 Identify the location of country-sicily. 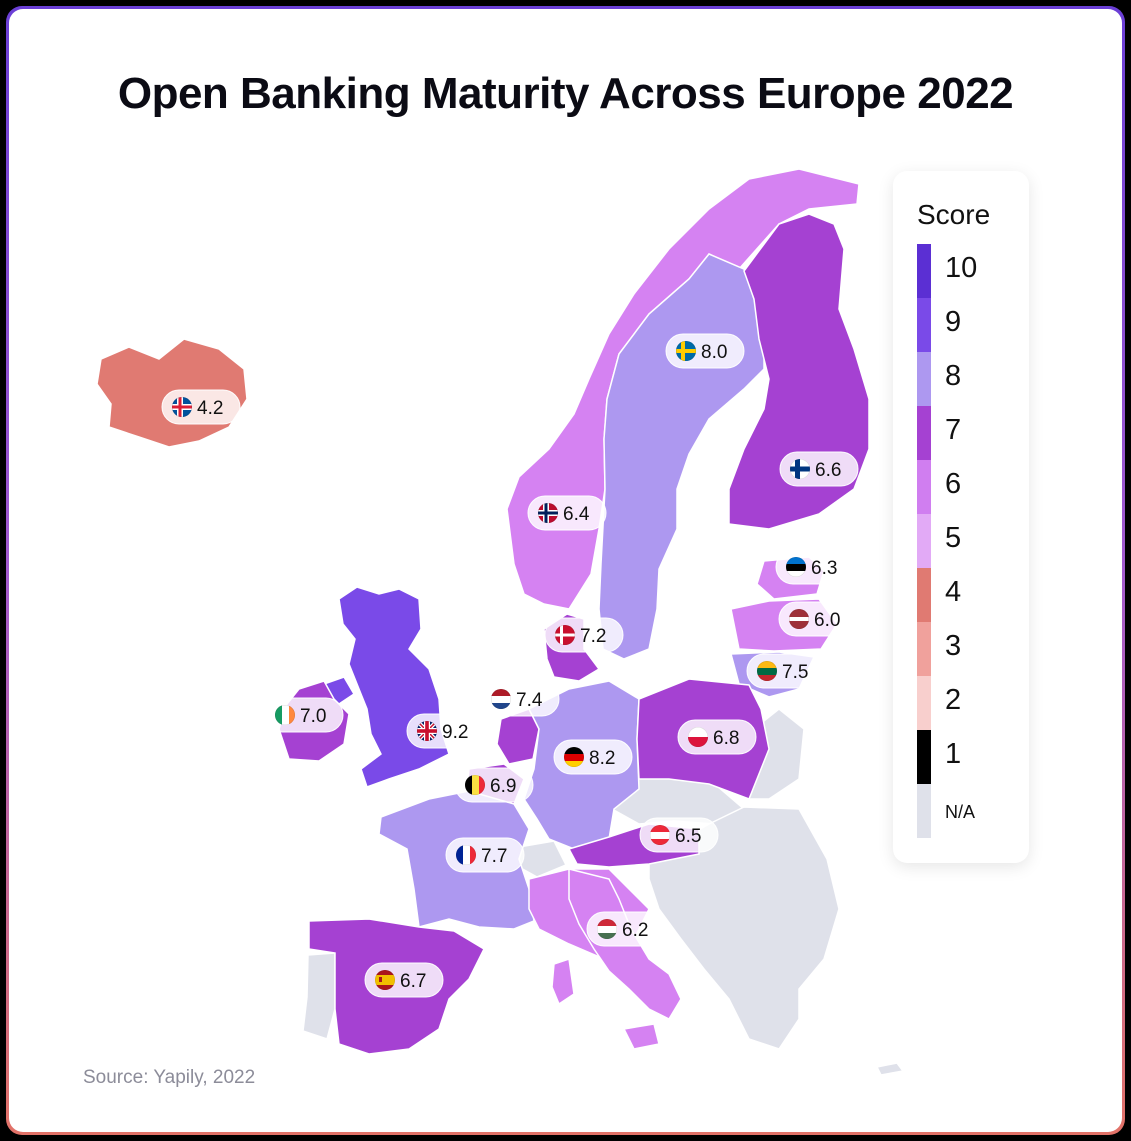
(641, 1036).